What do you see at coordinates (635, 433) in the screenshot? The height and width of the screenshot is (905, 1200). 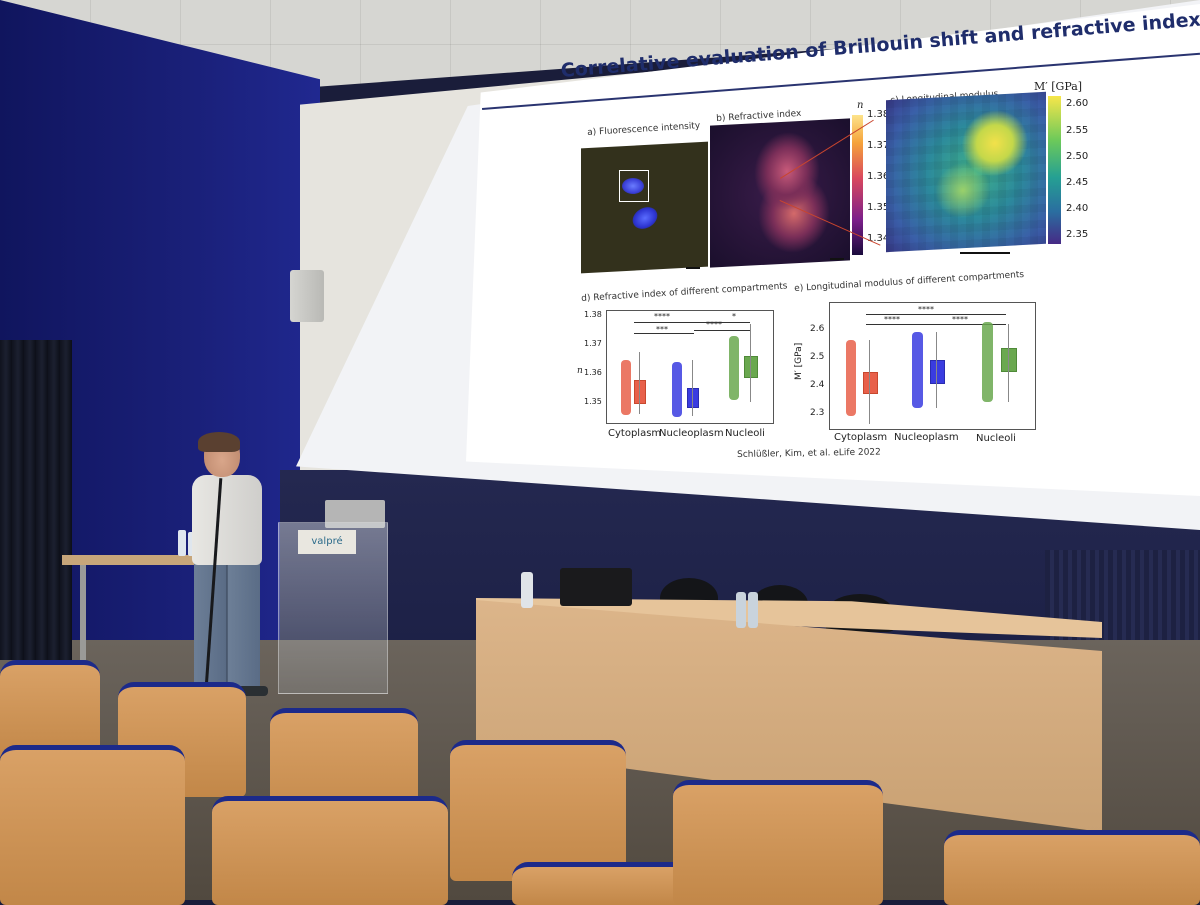 I see `plot-d-category: Cytoplasm` at bounding box center [635, 433].